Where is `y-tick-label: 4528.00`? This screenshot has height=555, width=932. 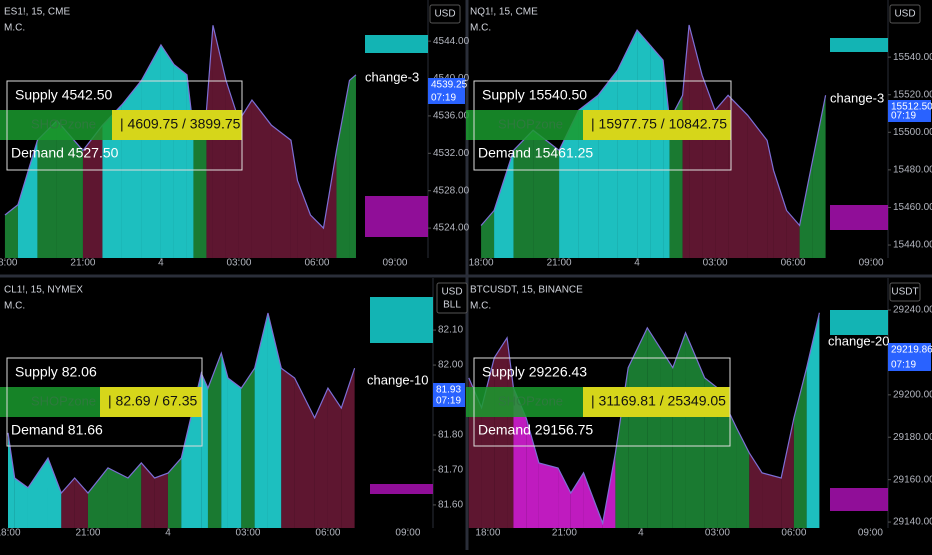 y-tick-label: 4528.00 is located at coordinates (451, 190).